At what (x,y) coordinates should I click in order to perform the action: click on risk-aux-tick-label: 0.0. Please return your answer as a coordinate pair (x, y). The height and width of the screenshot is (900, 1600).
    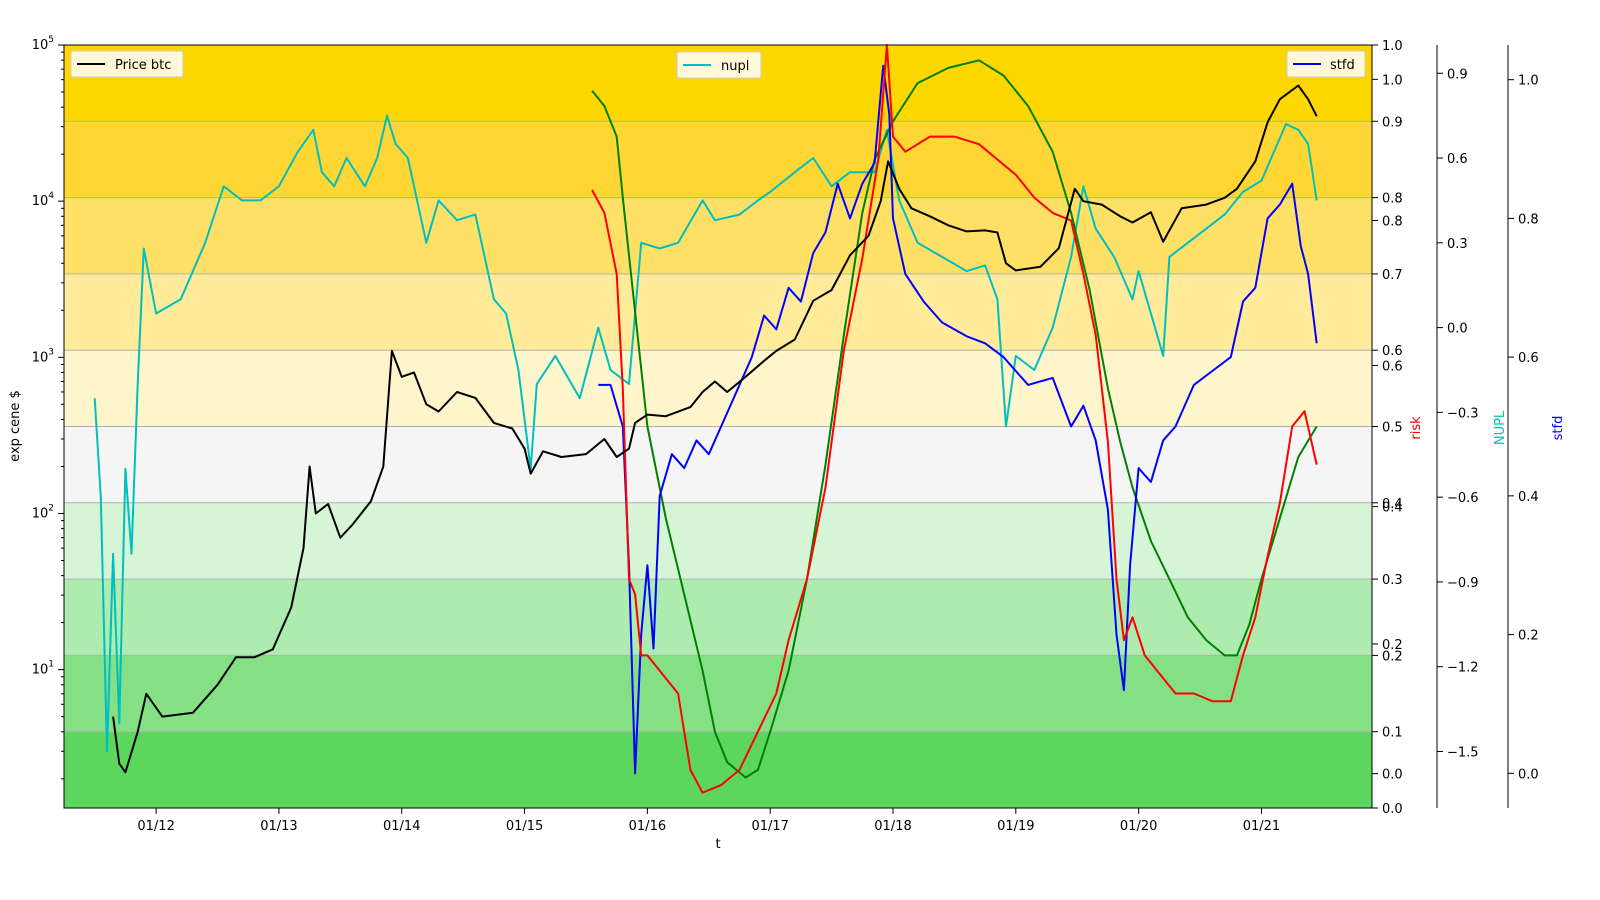
    Looking at the image, I should click on (1392, 775).